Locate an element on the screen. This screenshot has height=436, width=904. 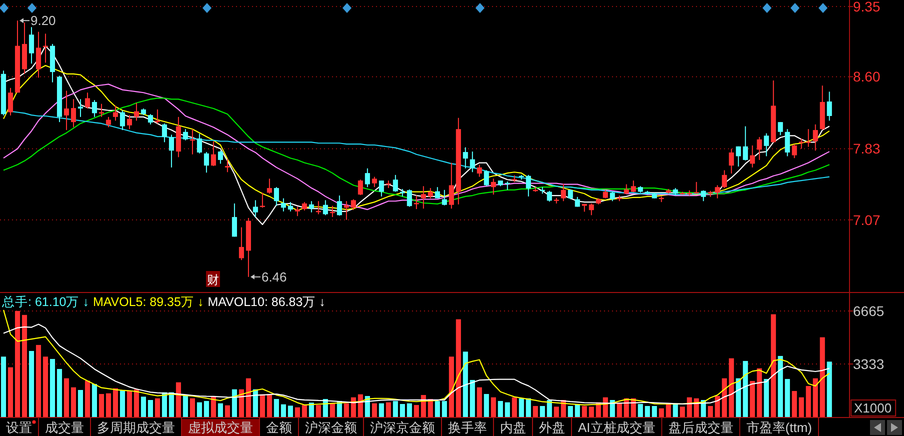
y-tick-label: 3333 is located at coordinates (868, 364).